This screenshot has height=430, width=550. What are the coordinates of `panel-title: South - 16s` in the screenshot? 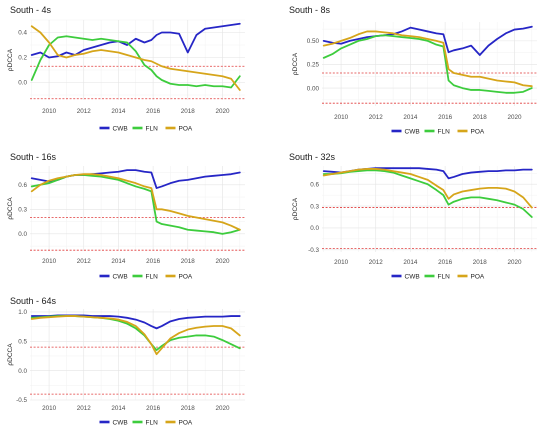 It's located at (33, 157).